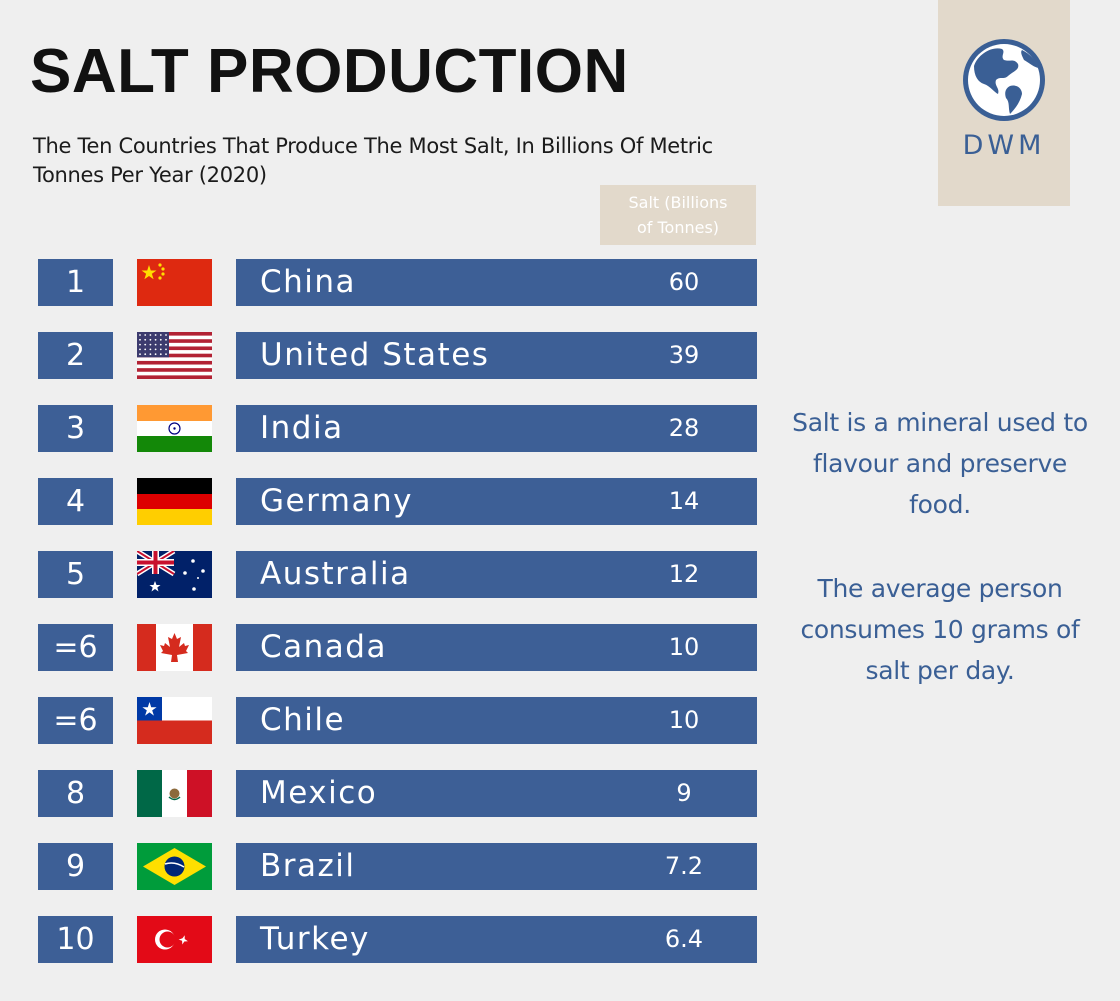  I want to click on brand-logo: DWM, so click(1004, 103).